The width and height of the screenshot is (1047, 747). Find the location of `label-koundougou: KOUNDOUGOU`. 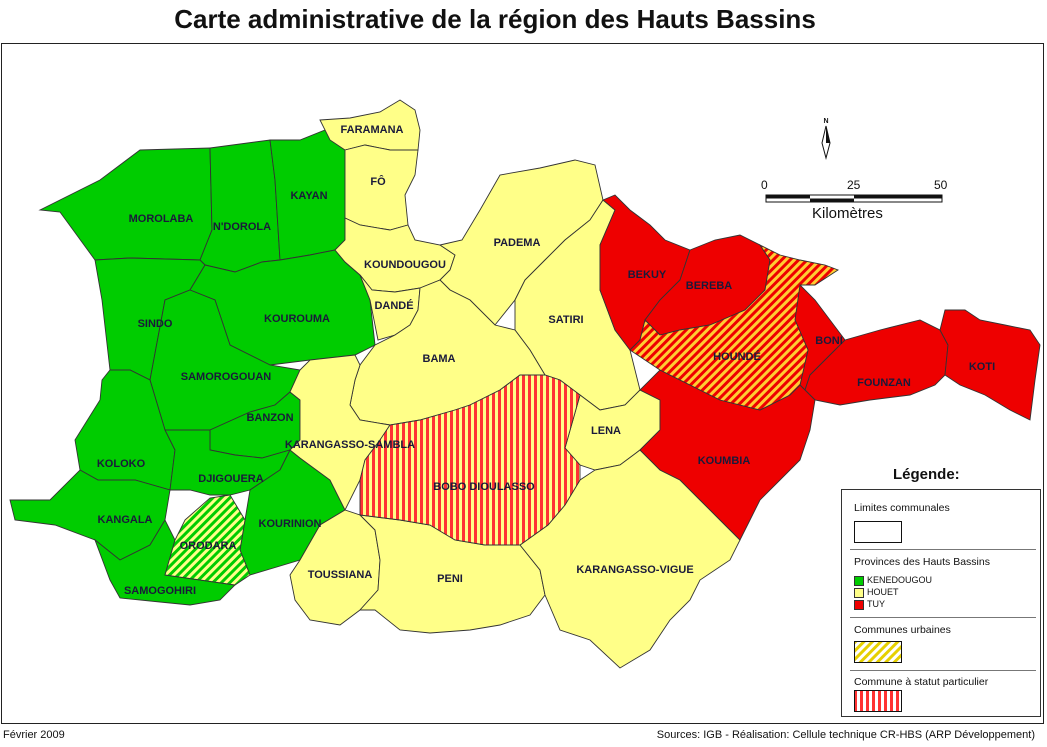

label-koundougou: KOUNDOUGOU is located at coordinates (405, 265).